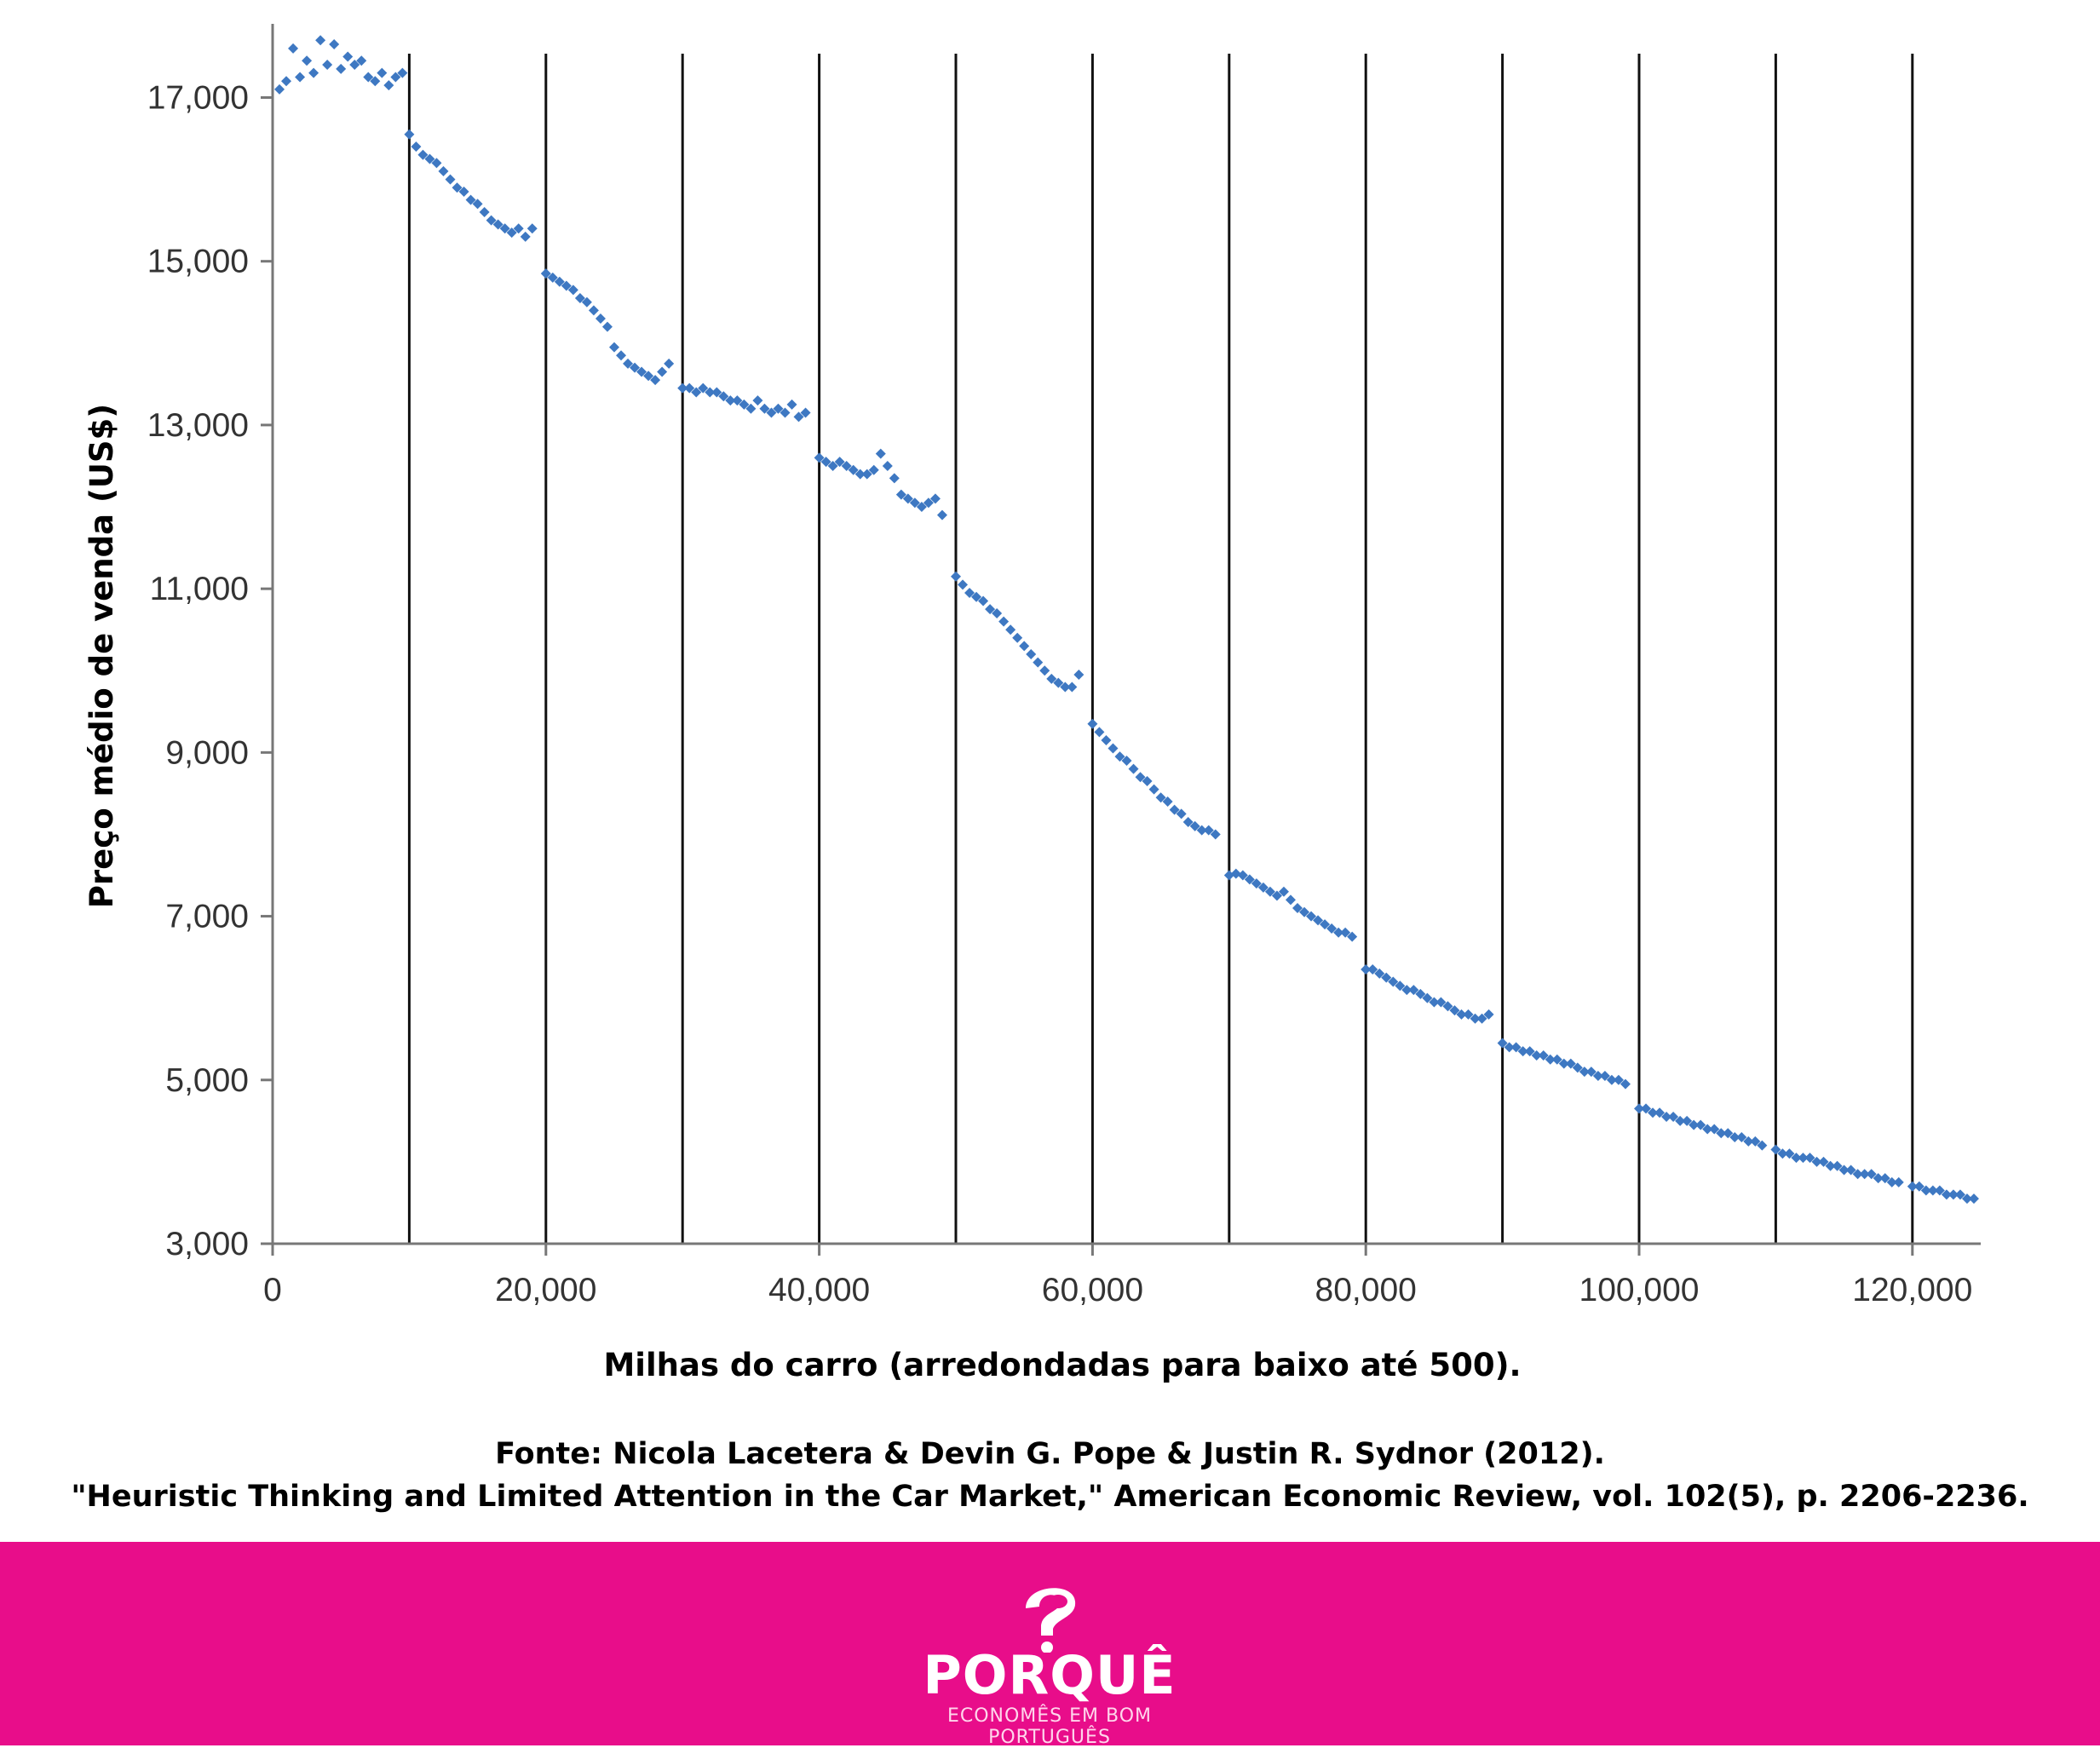  I want to click on x-tick-label: 40,000, so click(819, 1290).